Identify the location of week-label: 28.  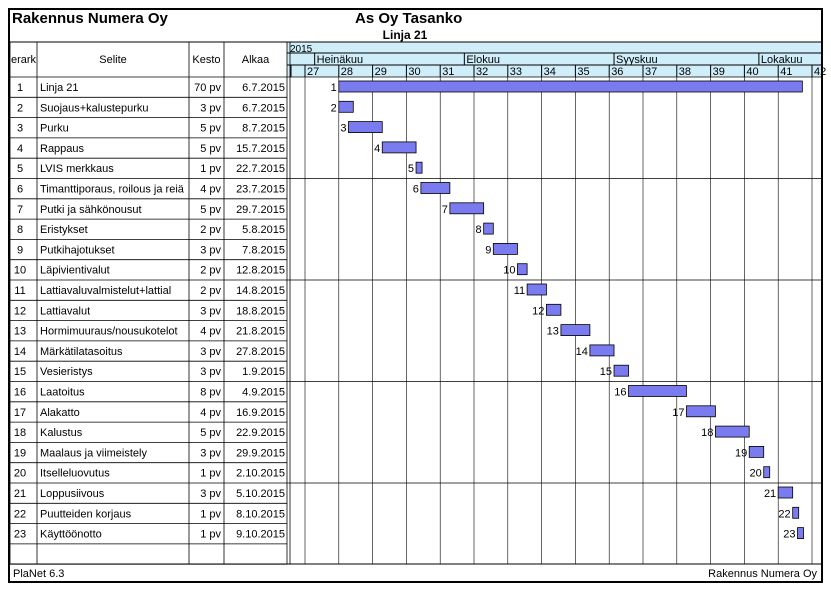
(347, 72).